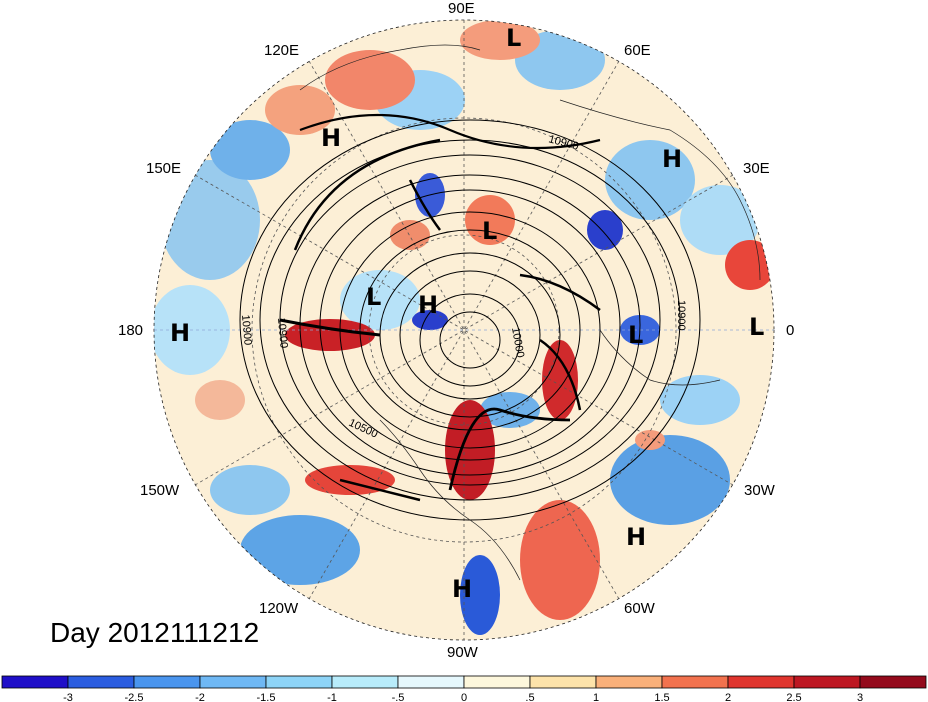 The width and height of the screenshot is (928, 702). I want to click on lon-label-90w: 90W, so click(463, 652).